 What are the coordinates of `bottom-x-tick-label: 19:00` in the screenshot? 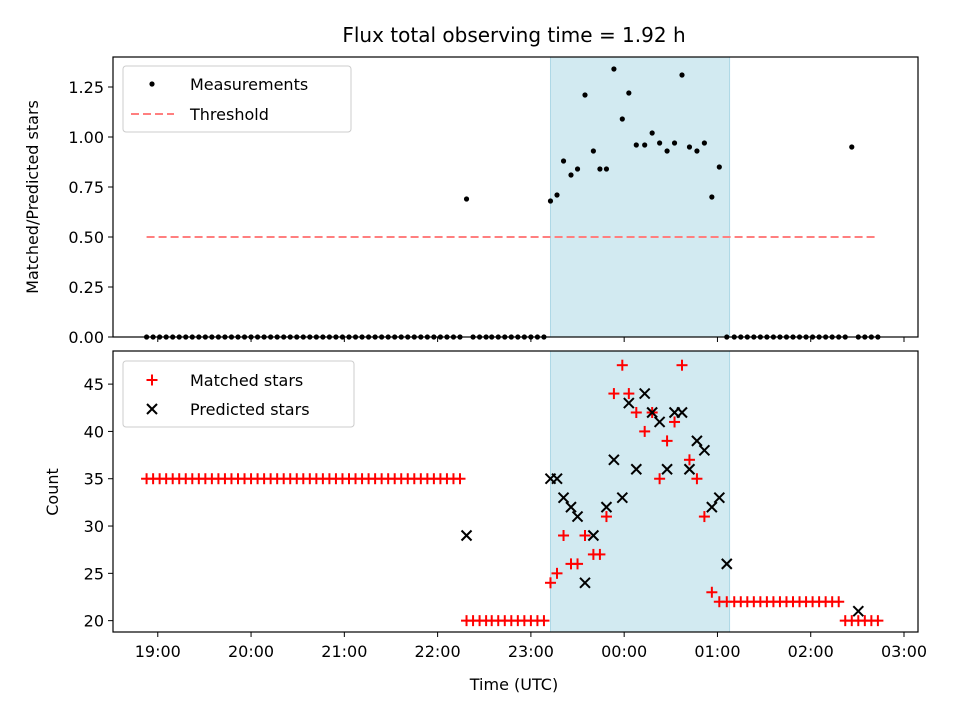 It's located at (158, 651).